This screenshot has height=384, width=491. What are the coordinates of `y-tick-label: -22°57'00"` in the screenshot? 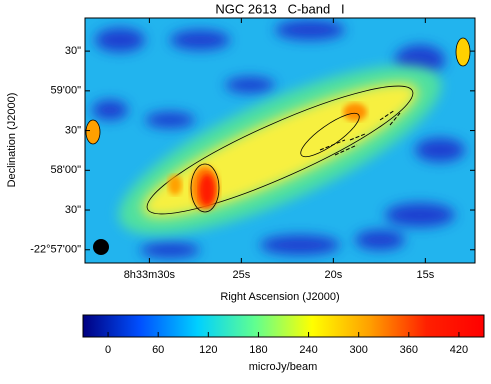 It's located at (55, 250).